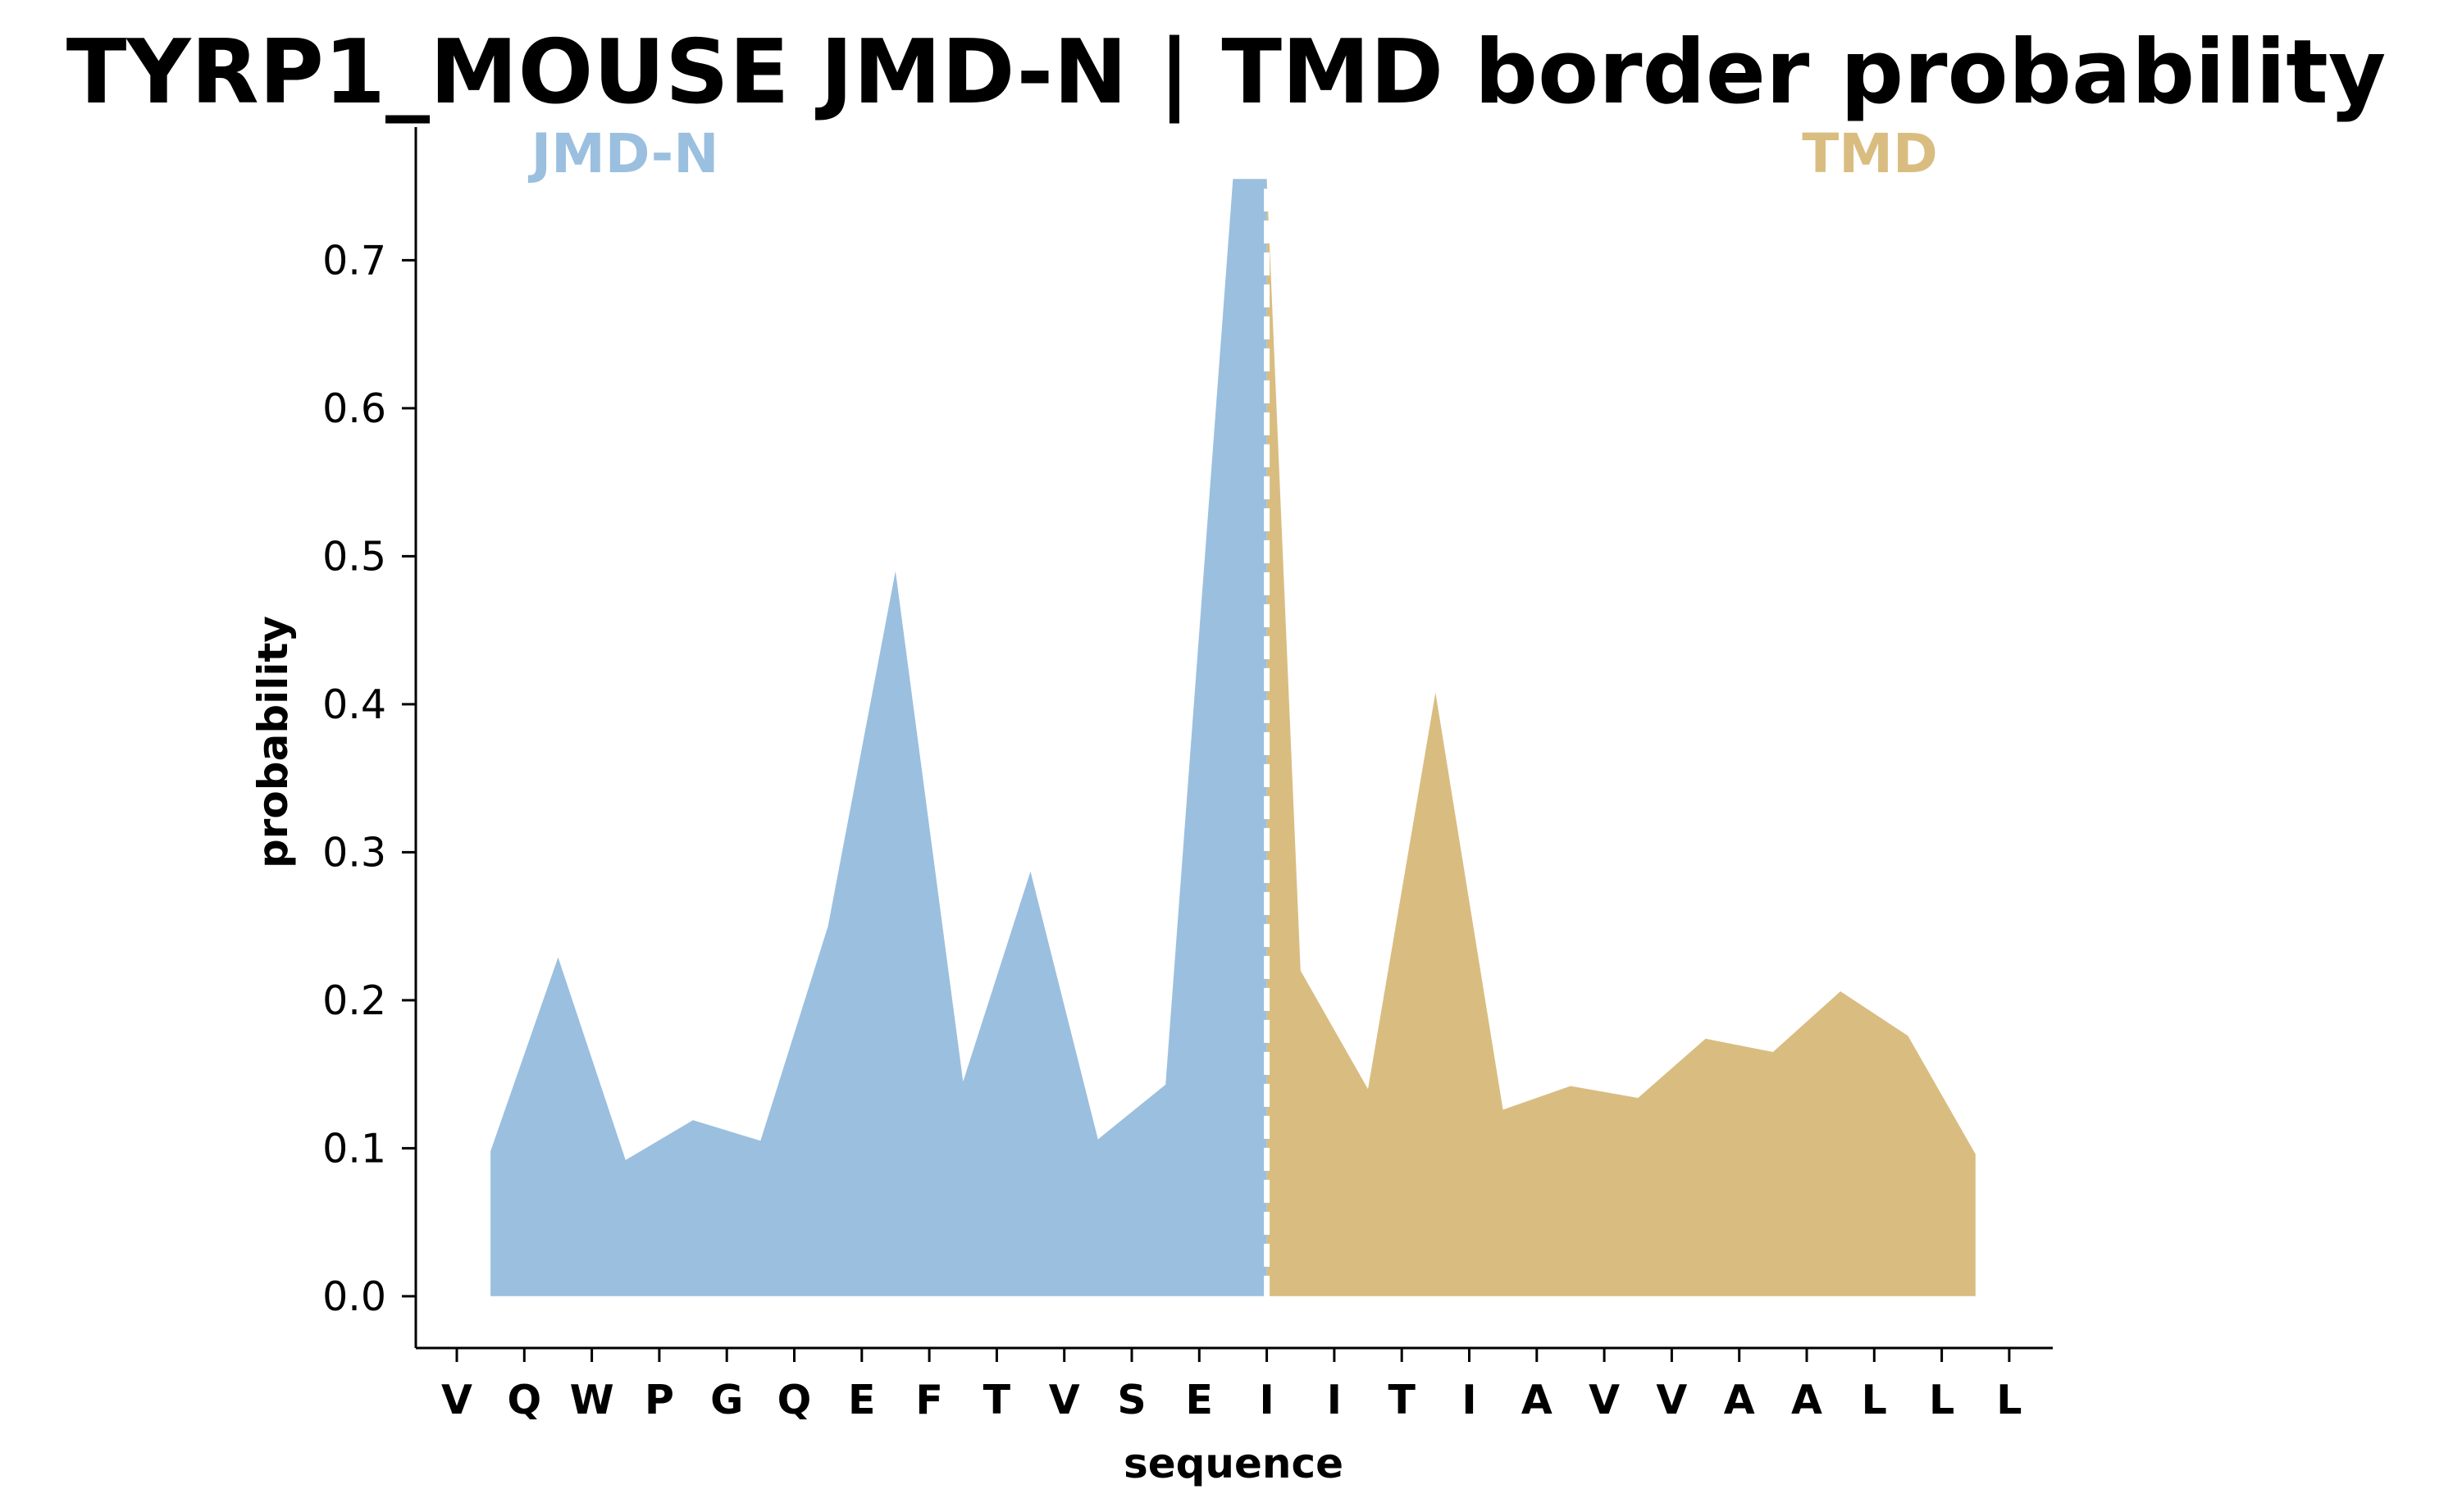 This screenshot has height=1512, width=2453. Describe the element at coordinates (623, 153) in the screenshot. I see `region-label-jmd-n: JMD-N` at that location.